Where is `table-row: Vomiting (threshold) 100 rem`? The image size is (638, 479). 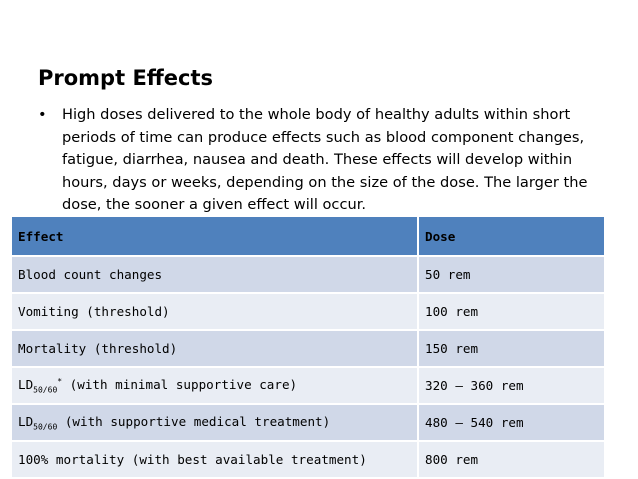 table-row: Vomiting (threshold) 100 rem is located at coordinates (308, 312).